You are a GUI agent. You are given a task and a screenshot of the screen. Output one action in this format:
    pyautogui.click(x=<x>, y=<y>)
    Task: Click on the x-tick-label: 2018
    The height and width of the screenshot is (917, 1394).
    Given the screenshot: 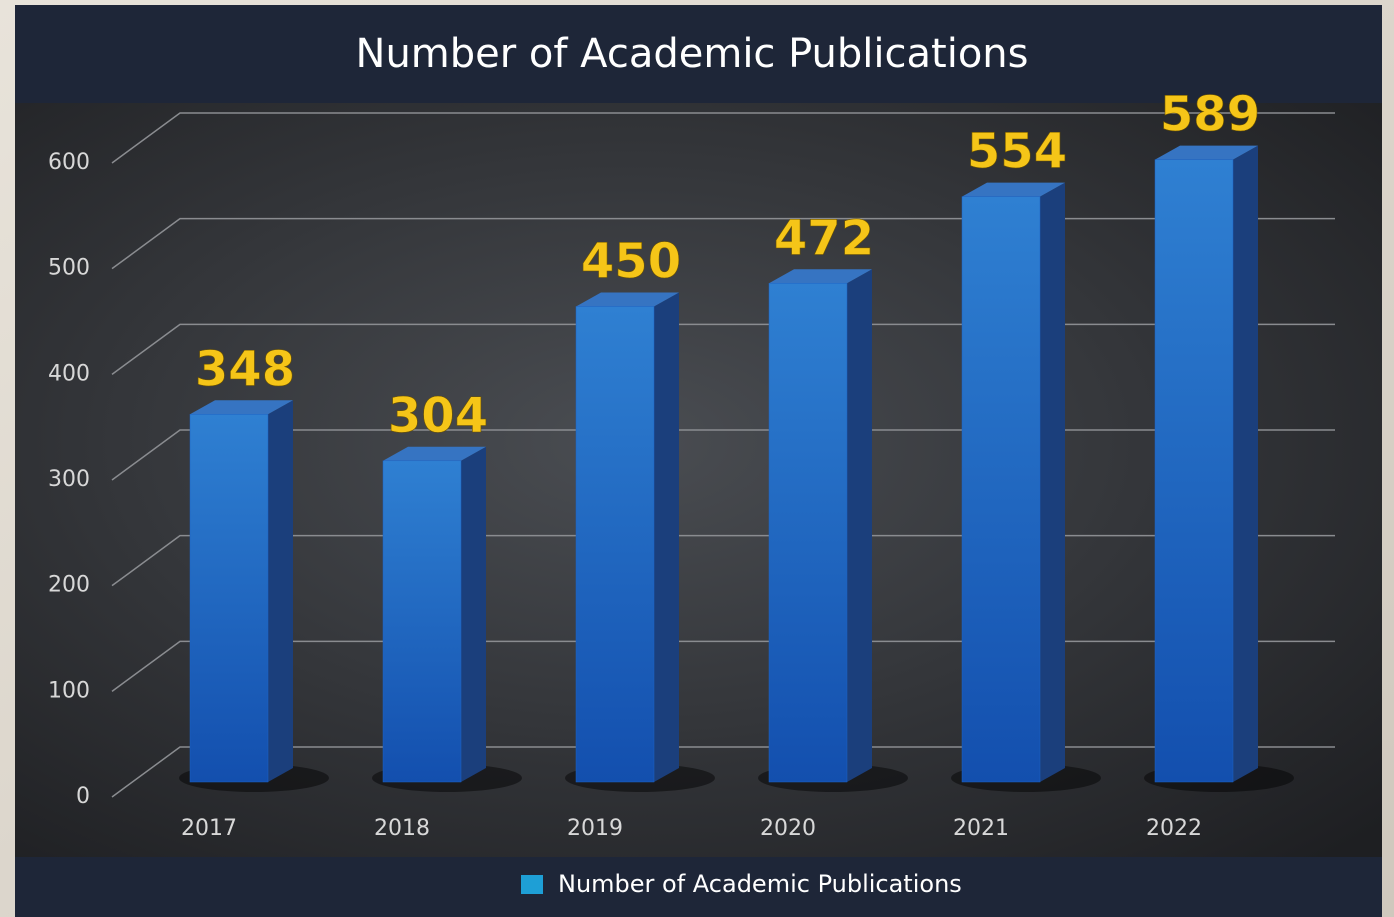 What is the action you would take?
    pyautogui.click(x=402, y=828)
    